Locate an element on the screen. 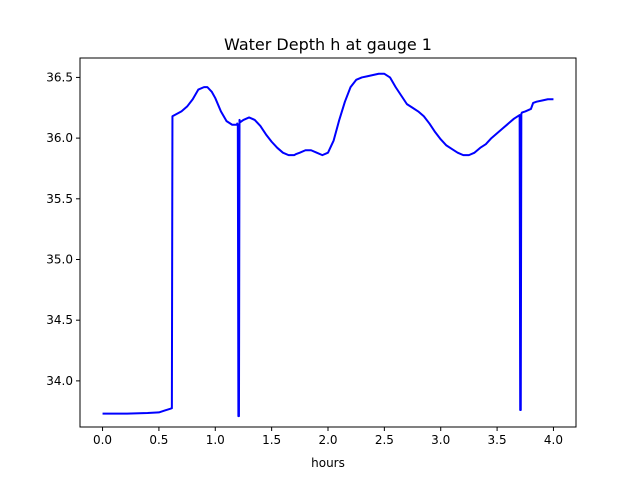 This screenshot has height=484, width=640. y-axis-ticks: 34.0 34.5 35.0 35.5 36.0 36.5 is located at coordinates (63, 229).